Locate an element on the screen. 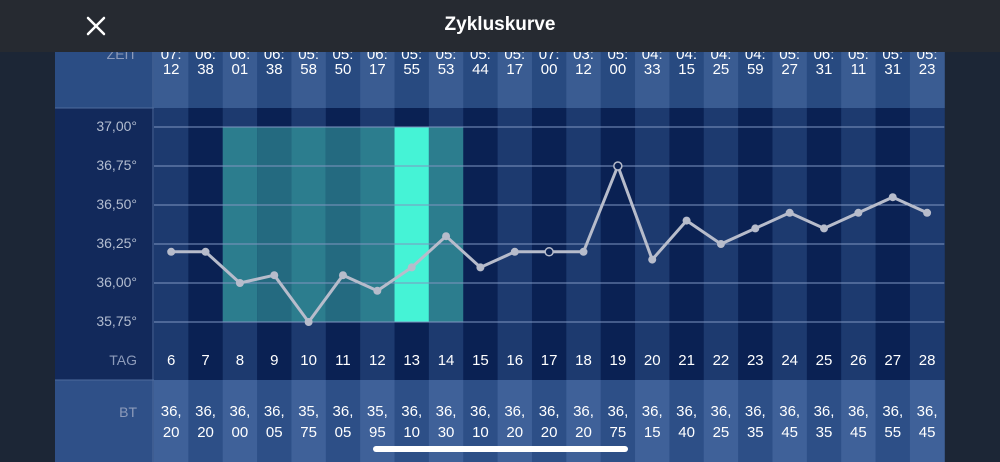 Image resolution: width=1000 pixels, height=462 pixels. top-bar: Zykluskurve is located at coordinates (500, 26).